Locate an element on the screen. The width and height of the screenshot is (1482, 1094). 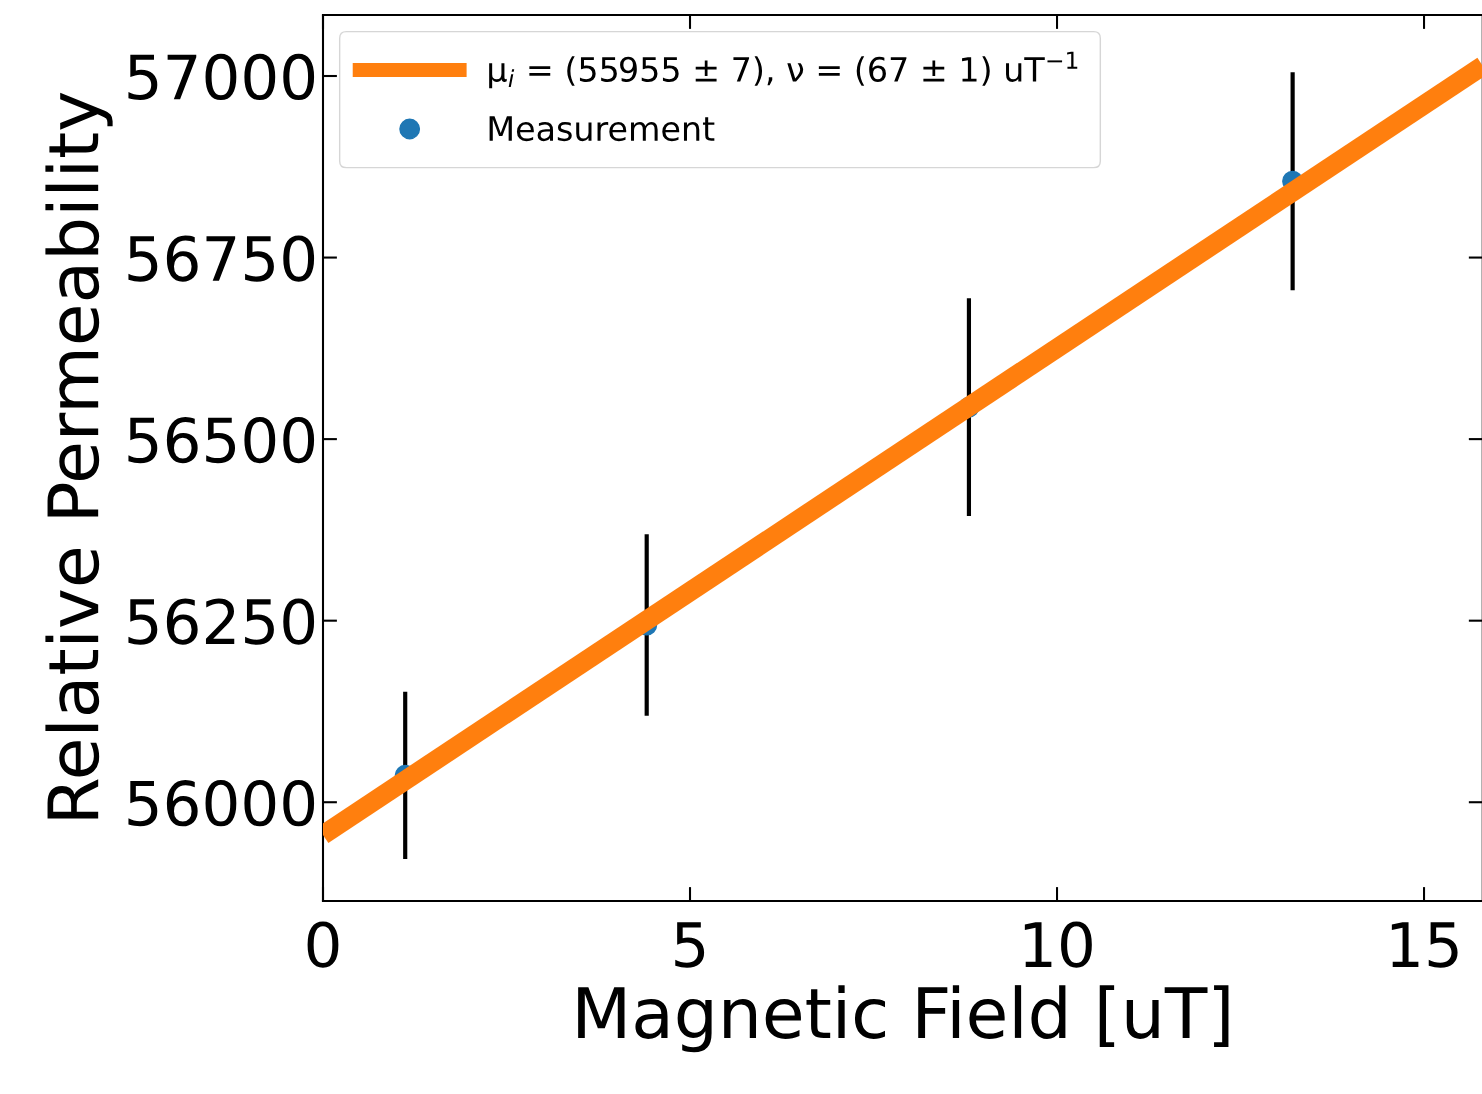
legend-label: Measurement is located at coordinates (602, 129).